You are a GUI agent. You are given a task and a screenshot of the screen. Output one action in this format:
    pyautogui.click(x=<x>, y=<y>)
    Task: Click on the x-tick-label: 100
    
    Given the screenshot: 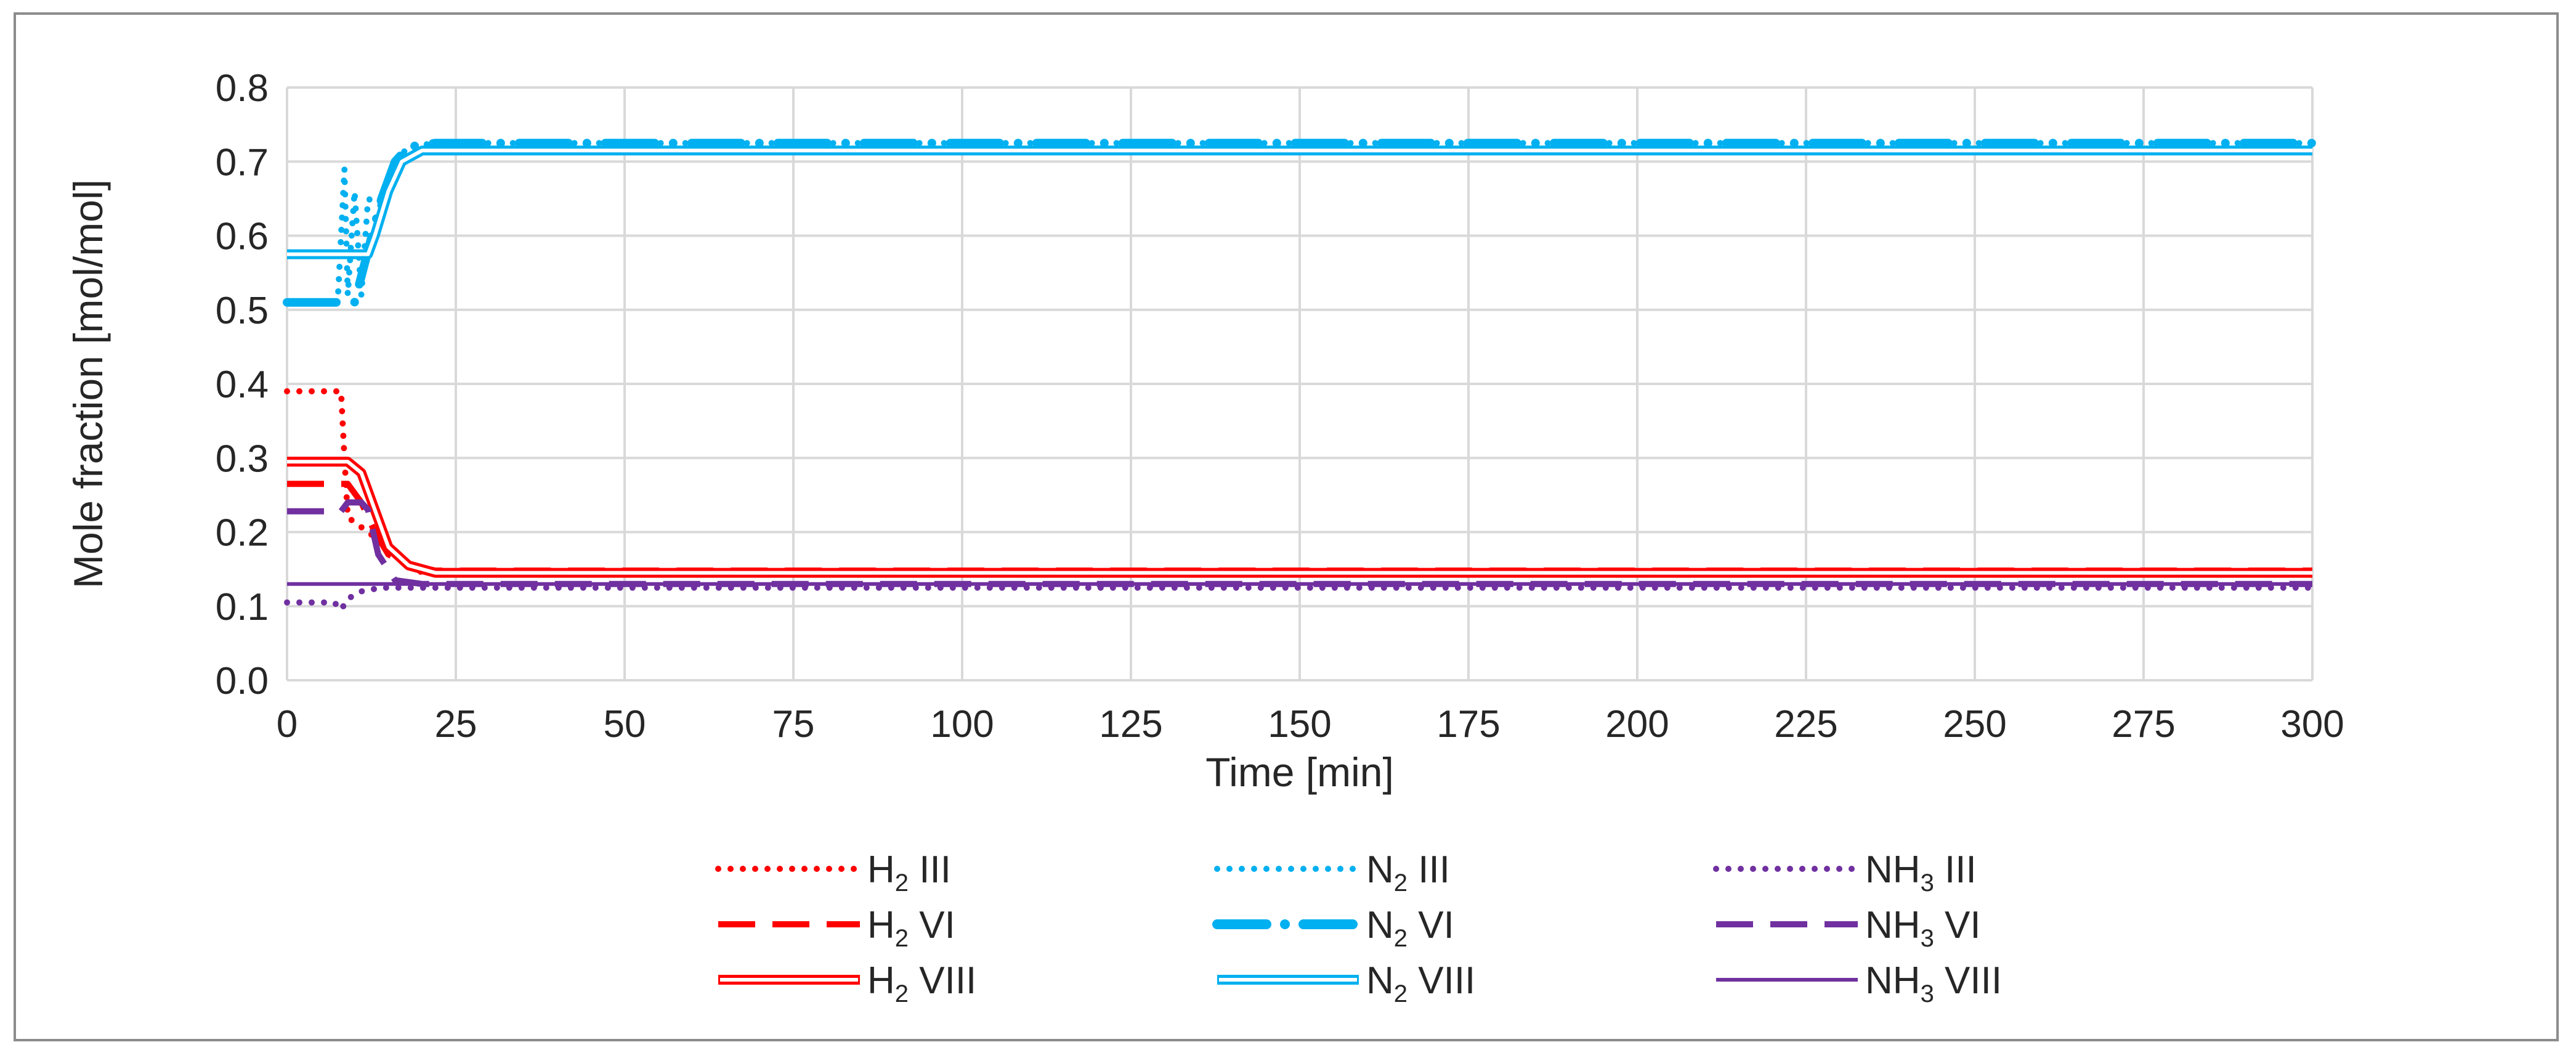 What is the action you would take?
    pyautogui.click(x=962, y=724)
    